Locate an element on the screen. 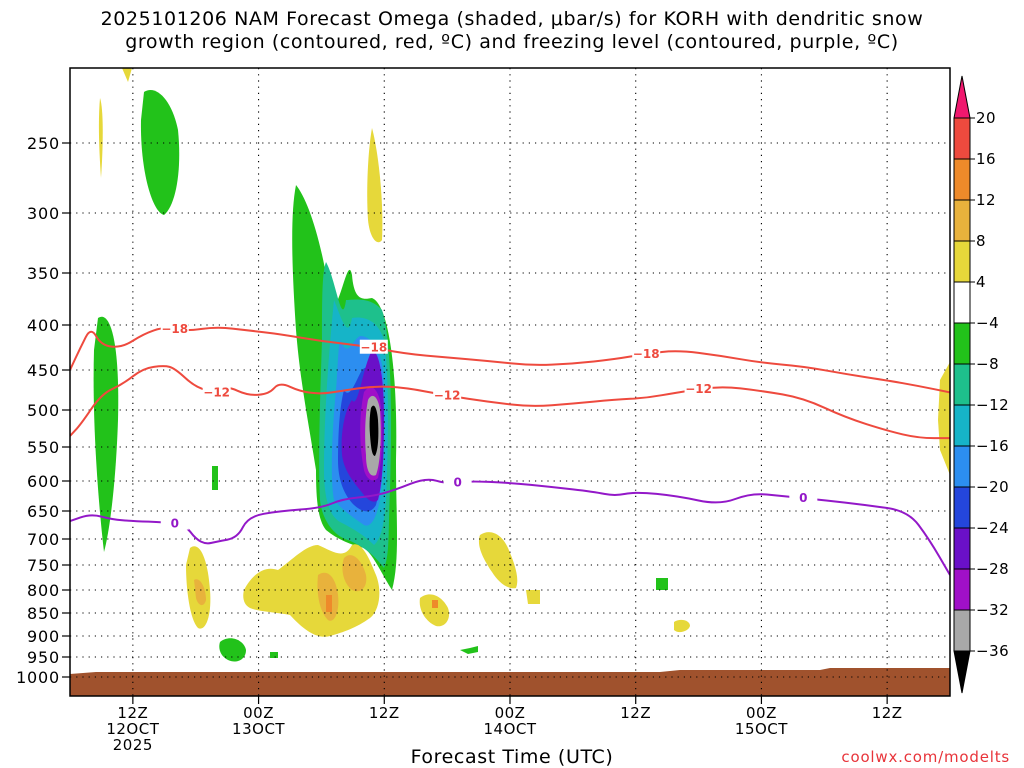 This screenshot has width=1024, height=768. y-tick-label: 800 is located at coordinates (43, 590).